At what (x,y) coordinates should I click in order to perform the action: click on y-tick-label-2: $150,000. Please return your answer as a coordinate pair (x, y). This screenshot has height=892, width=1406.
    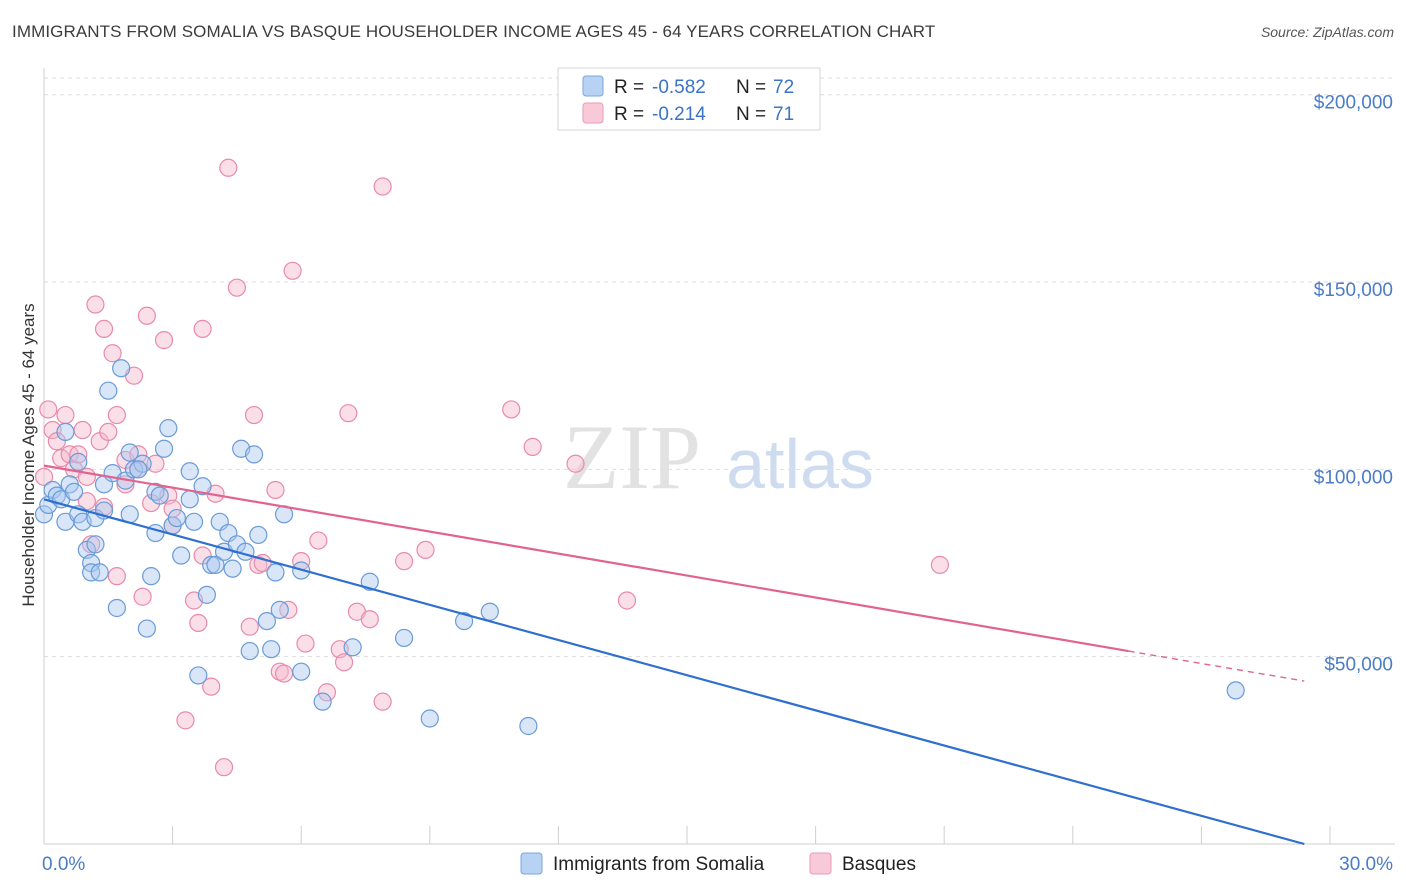
    Looking at the image, I should click on (1353, 290).